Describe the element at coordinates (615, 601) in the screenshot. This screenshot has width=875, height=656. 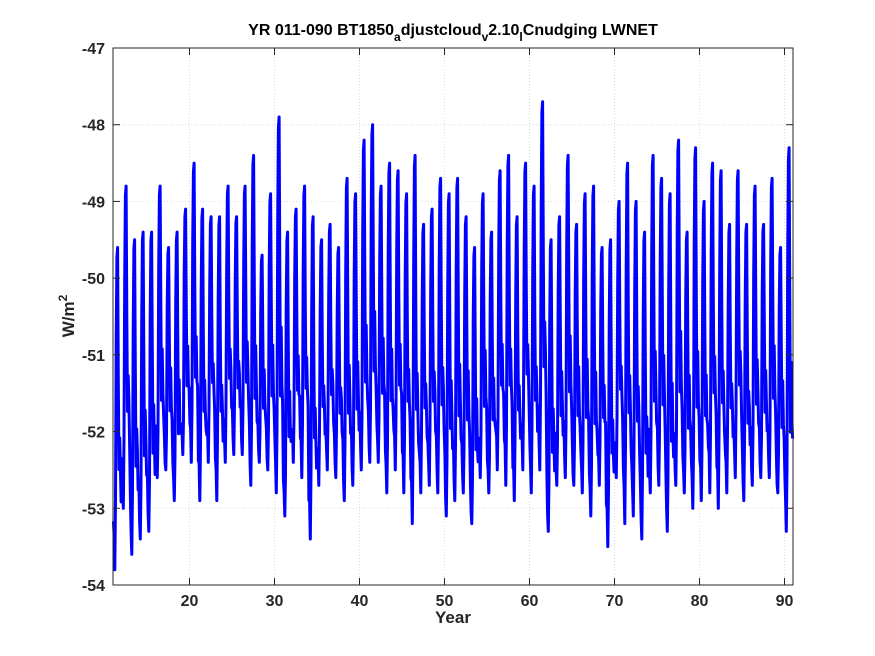
I see `x-tick-label: 70` at that location.